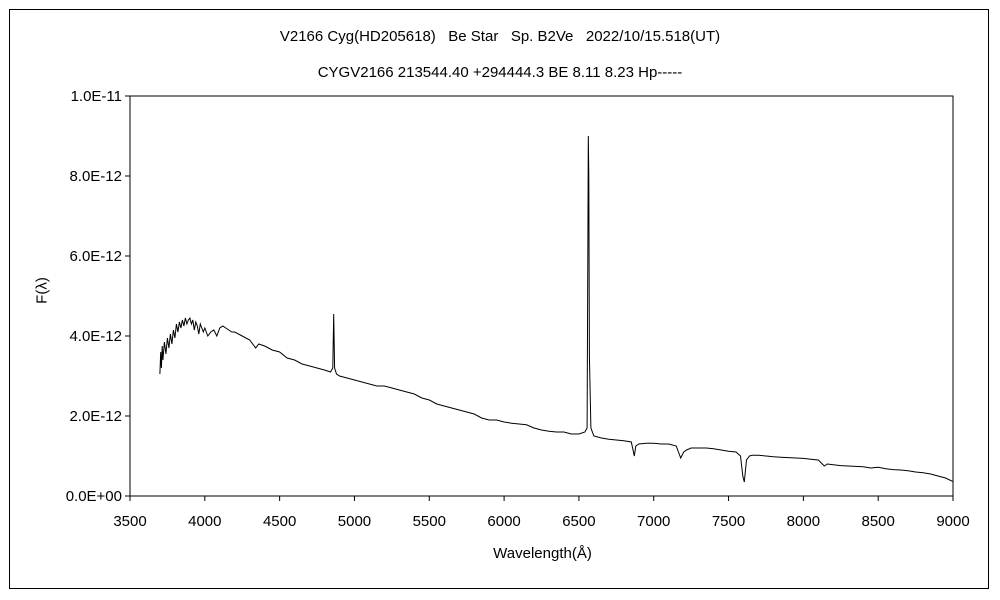 The image size is (1000, 600). What do you see at coordinates (877, 521) in the screenshot?
I see `x-tick-label: 8500` at bounding box center [877, 521].